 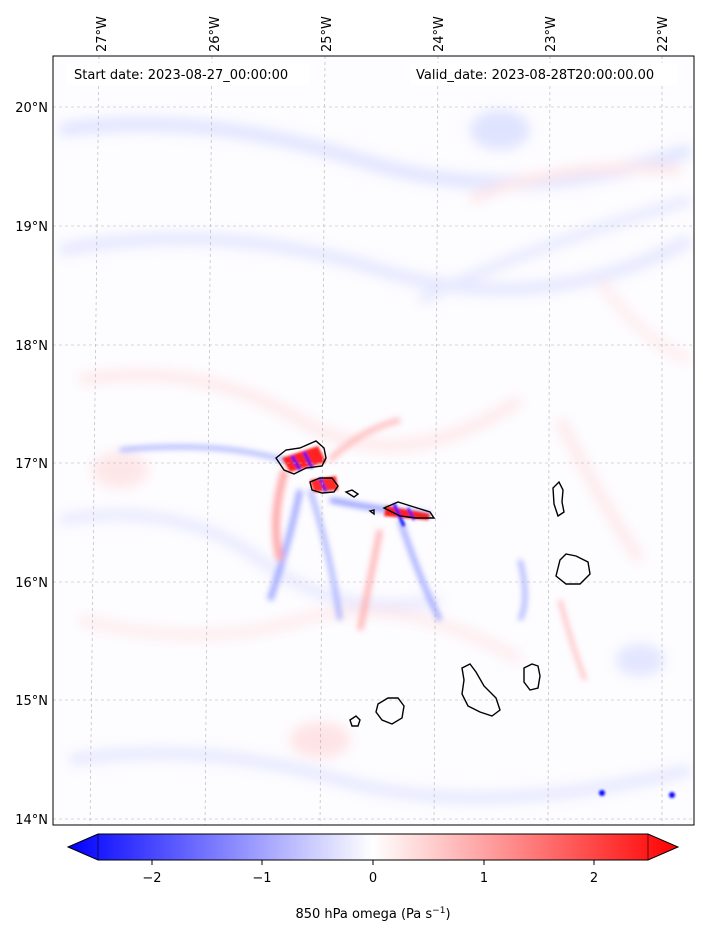 I want to click on island-santo-antao, so click(x=301, y=457).